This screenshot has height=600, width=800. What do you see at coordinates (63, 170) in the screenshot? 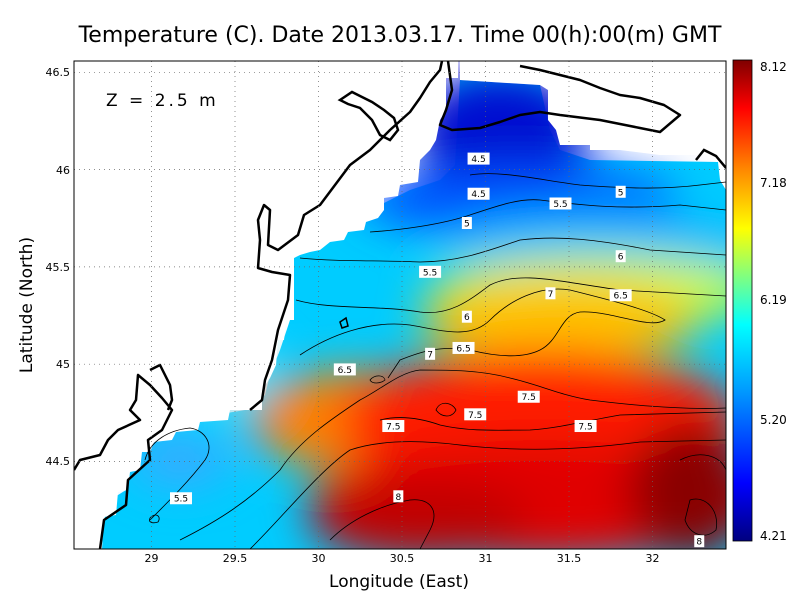
I see `y-tick-label: 46` at bounding box center [63, 170].